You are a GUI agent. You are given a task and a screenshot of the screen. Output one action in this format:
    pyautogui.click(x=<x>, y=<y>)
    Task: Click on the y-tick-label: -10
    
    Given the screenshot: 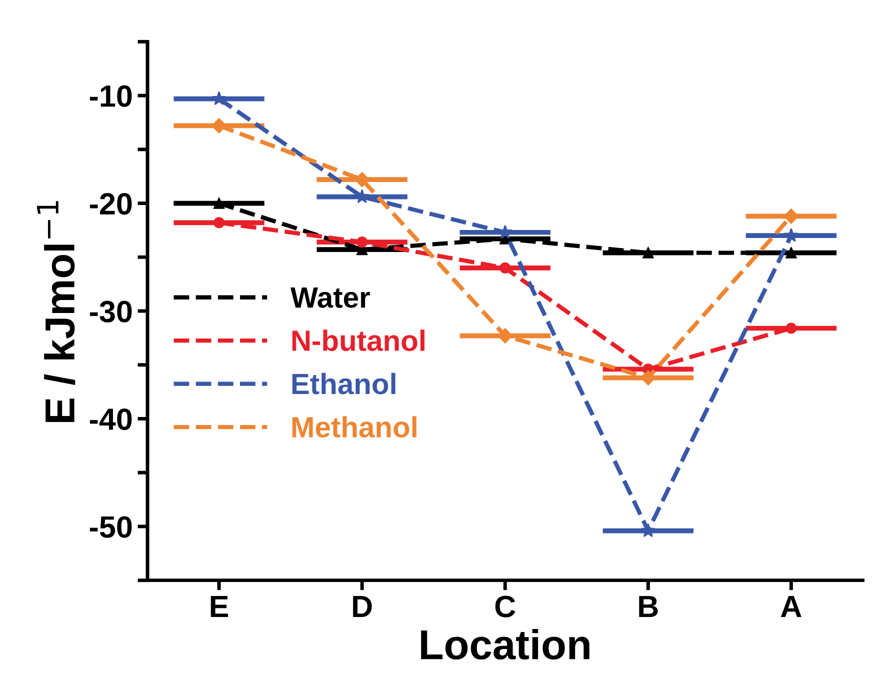 What is the action you would take?
    pyautogui.click(x=111, y=96)
    